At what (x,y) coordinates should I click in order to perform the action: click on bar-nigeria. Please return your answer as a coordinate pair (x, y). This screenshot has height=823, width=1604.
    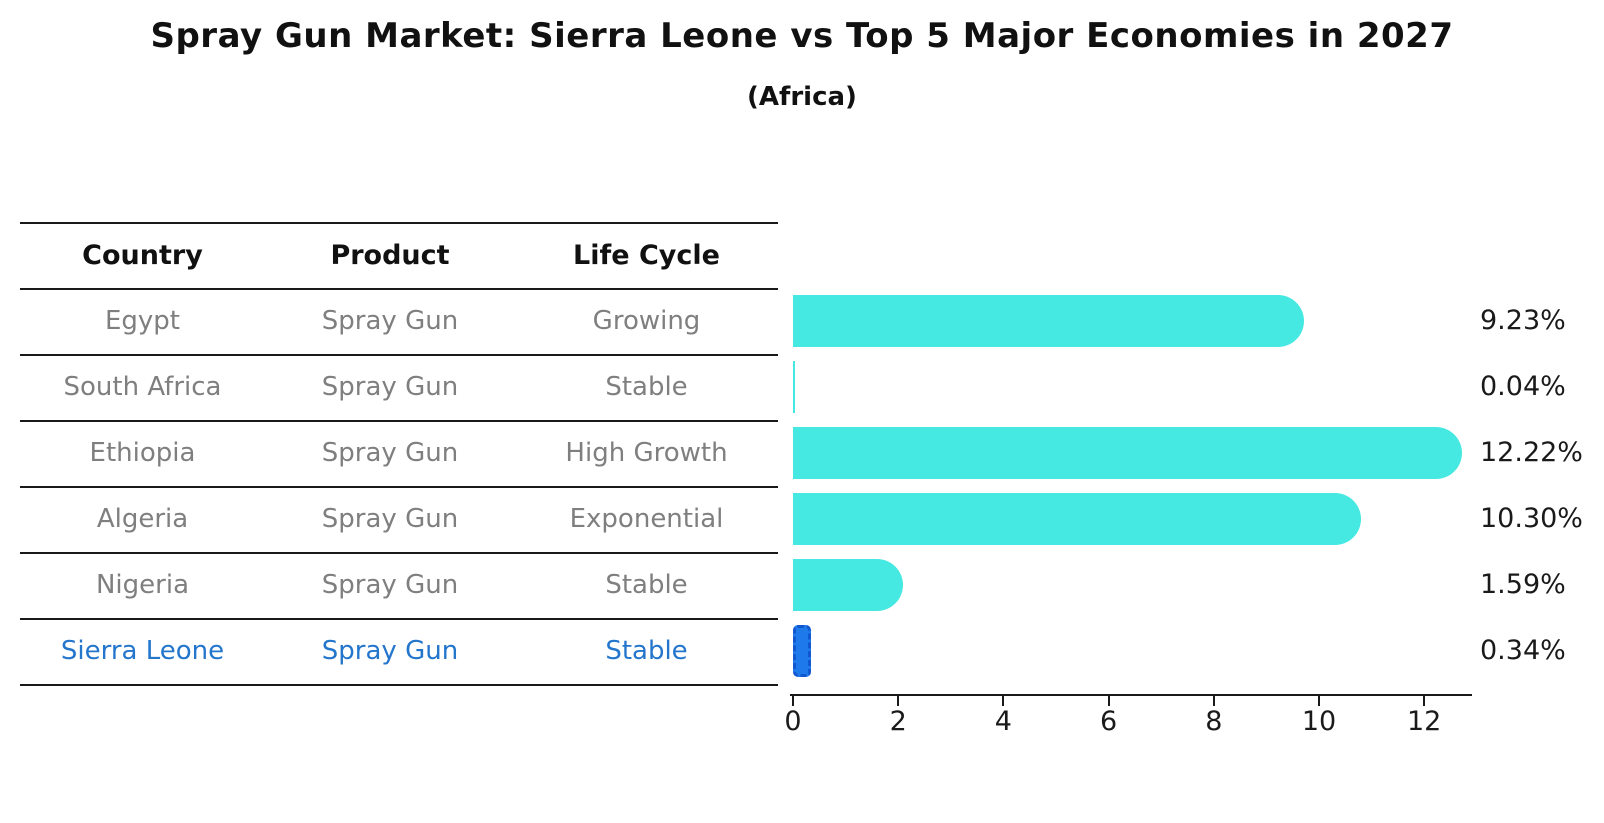
    Looking at the image, I should click on (848, 585).